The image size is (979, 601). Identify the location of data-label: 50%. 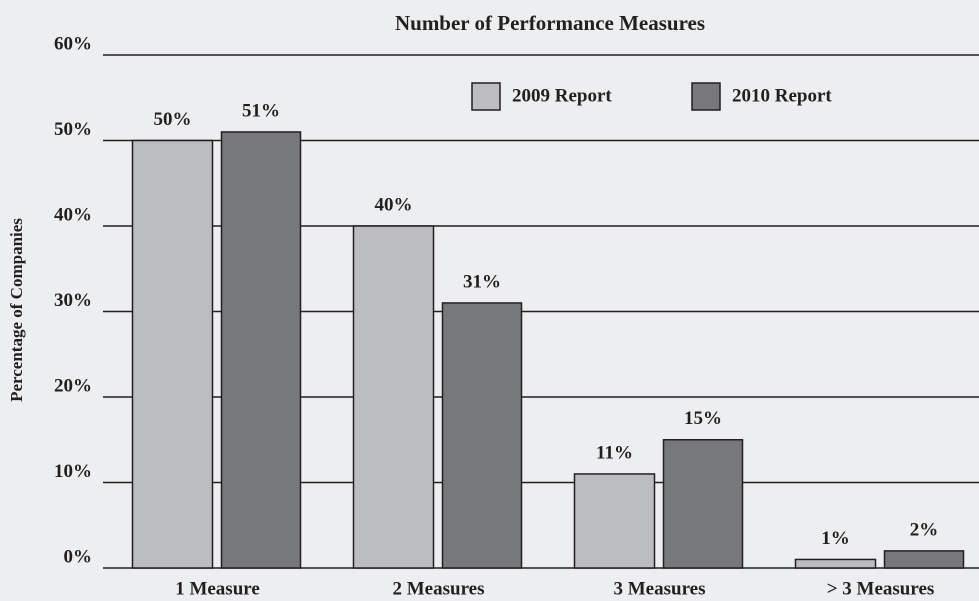
(173, 119).